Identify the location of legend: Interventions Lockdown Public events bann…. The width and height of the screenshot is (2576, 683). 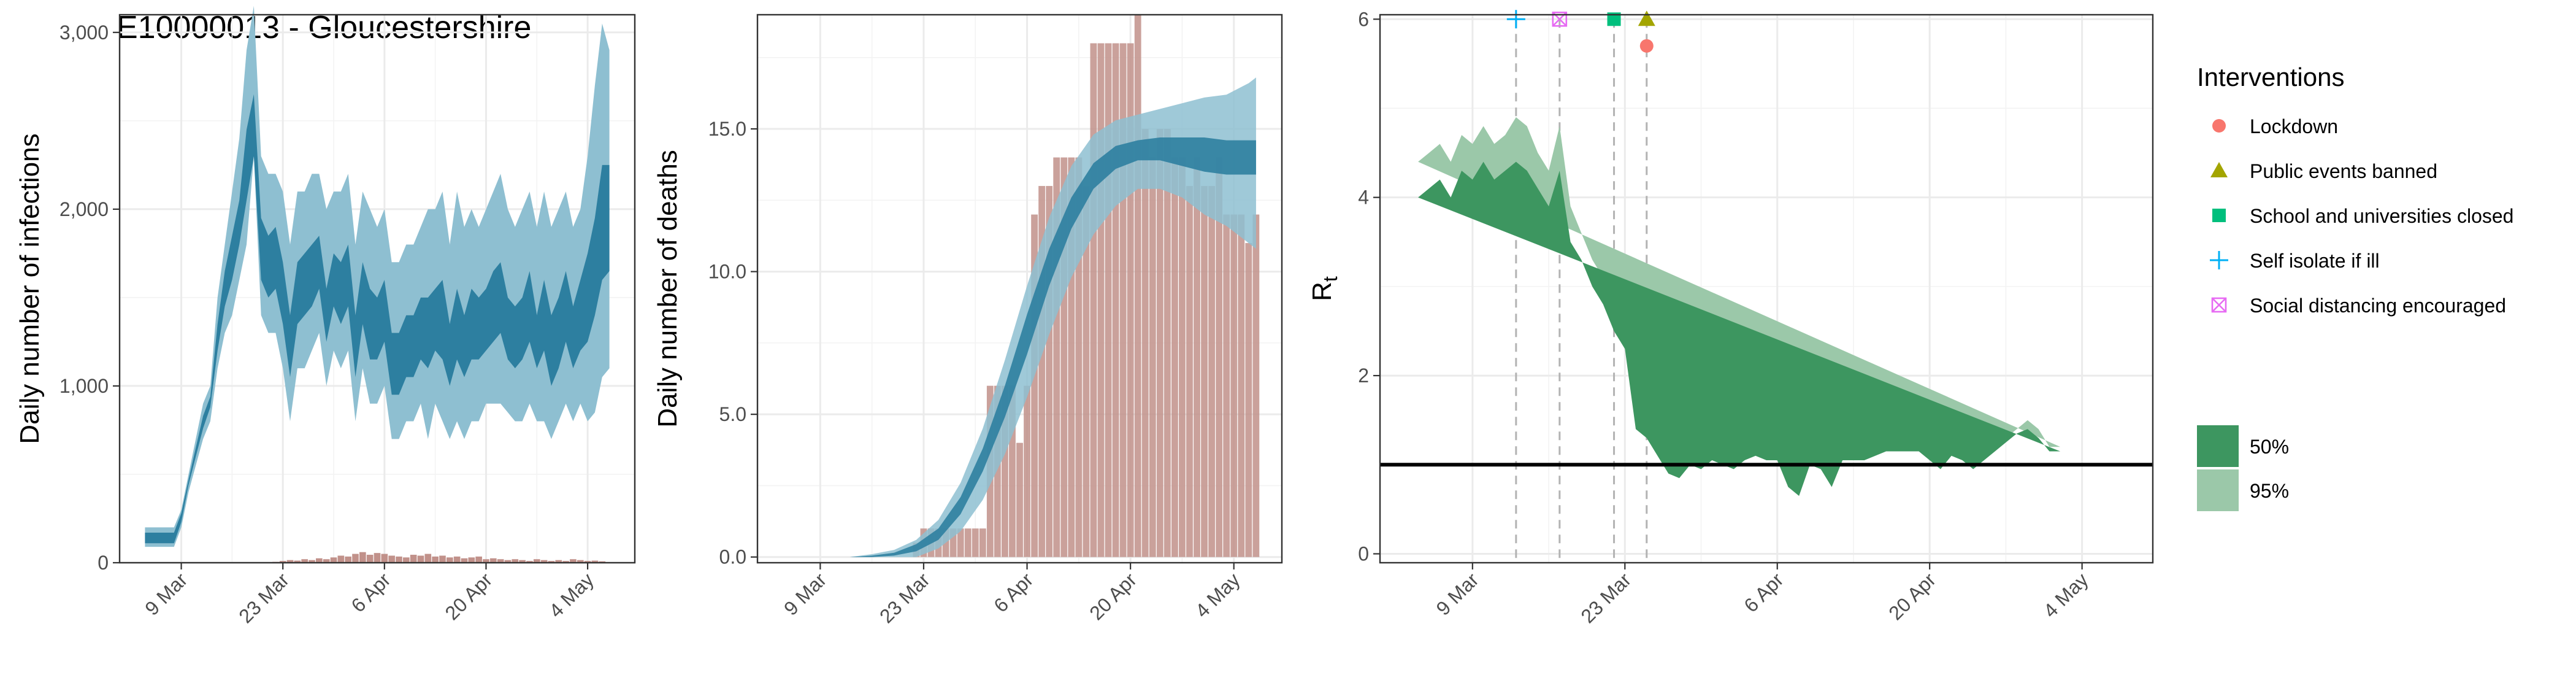
(2355, 287).